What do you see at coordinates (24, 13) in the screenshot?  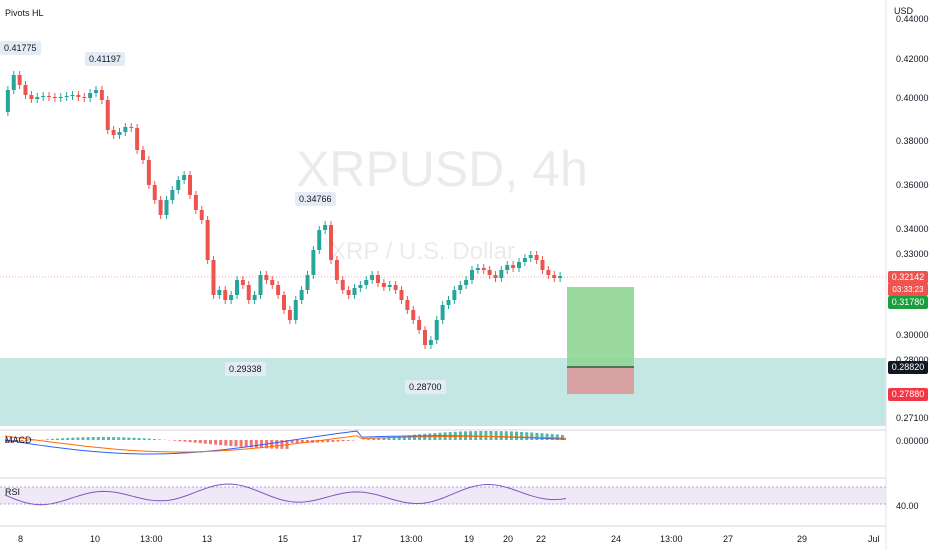 I see `indicator-legend: Pivots HL` at bounding box center [24, 13].